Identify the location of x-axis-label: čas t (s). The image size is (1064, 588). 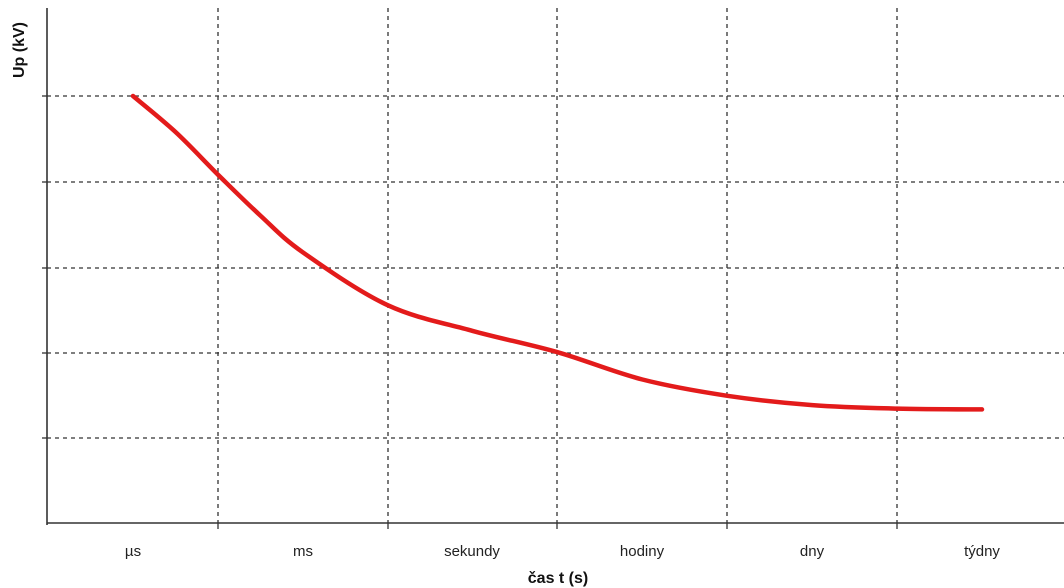
(558, 578).